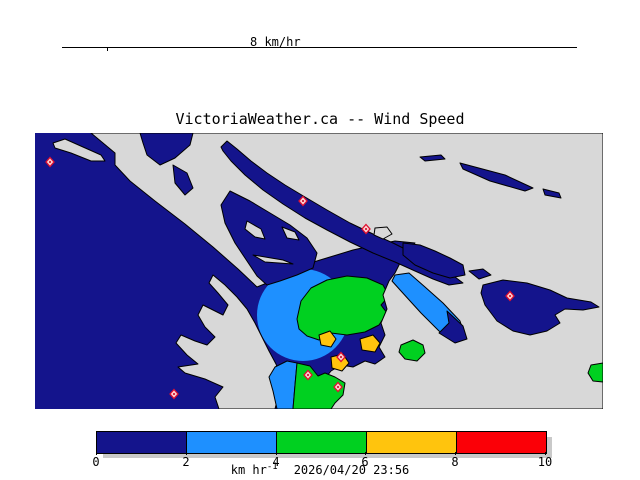 This screenshot has width=640, height=480. I want to click on land-island-topleft, so click(79, 150).